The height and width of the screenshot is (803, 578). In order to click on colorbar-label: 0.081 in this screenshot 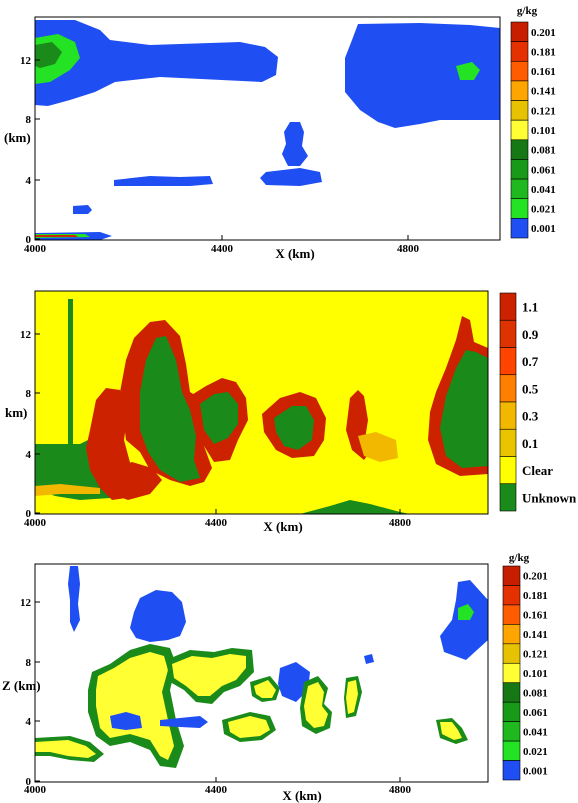, I will do `click(543, 151)`.